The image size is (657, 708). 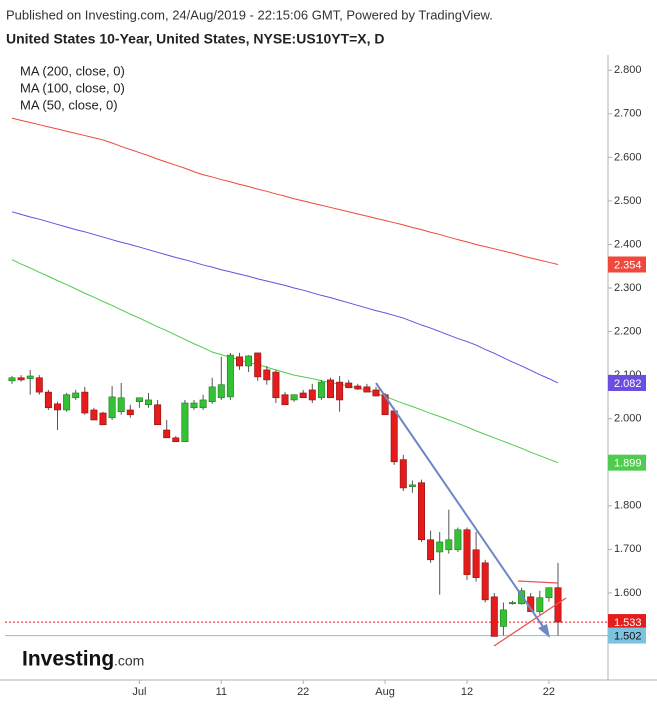 I want to click on y-tick-label: 2.000, so click(x=628, y=419).